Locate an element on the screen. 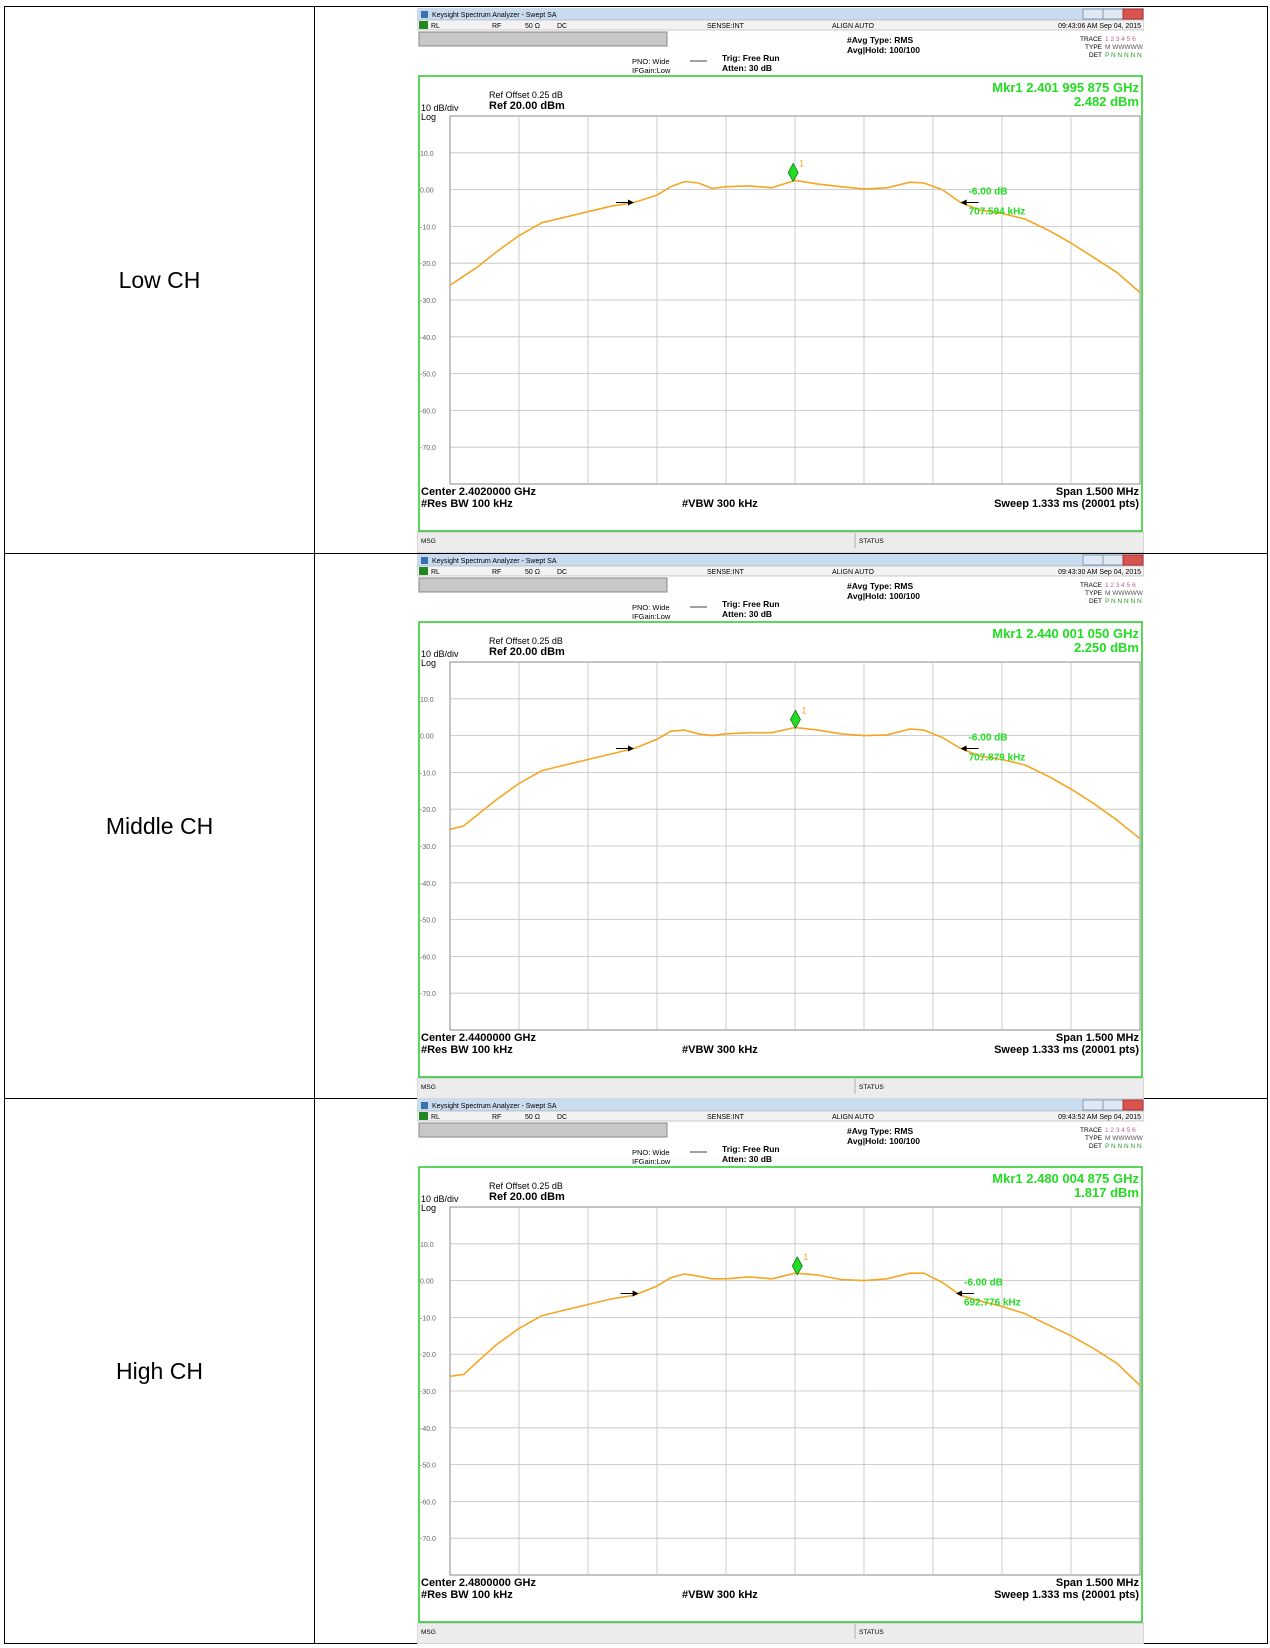  atten-label: Atten: 30 dB is located at coordinates (747, 68).